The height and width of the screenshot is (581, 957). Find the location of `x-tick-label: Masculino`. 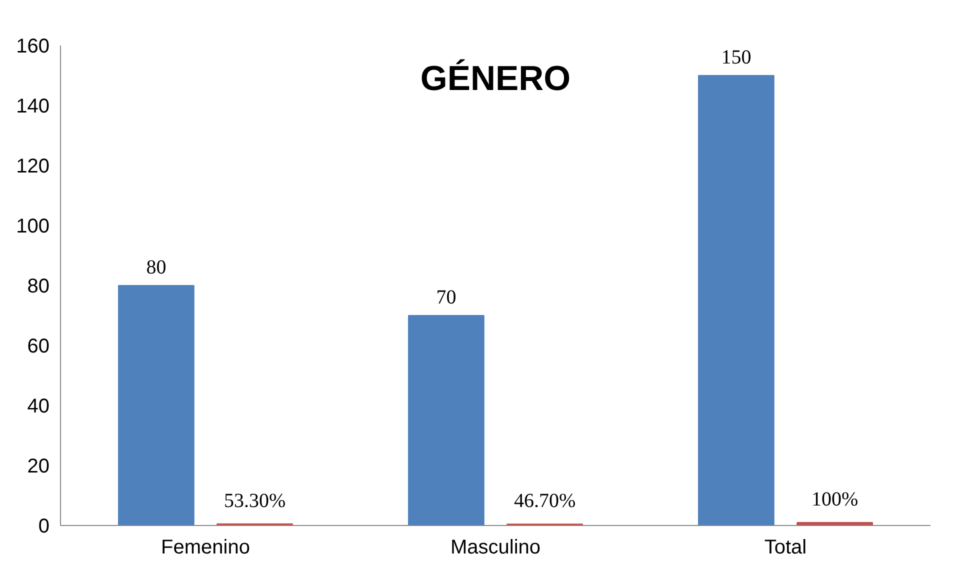

x-tick-label: Masculino is located at coordinates (495, 547).